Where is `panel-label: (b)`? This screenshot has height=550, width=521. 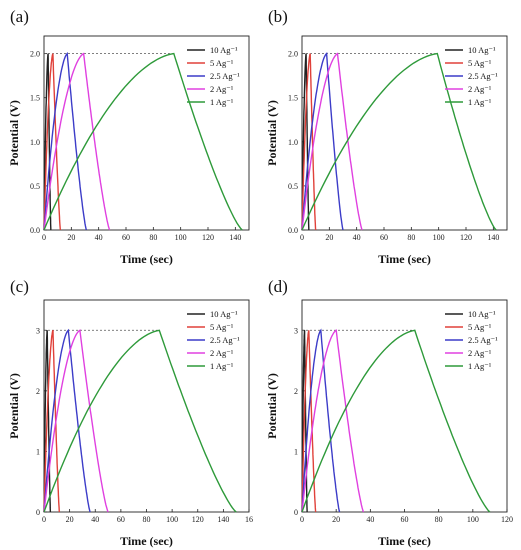 panel-label: (b) is located at coordinates (278, 16).